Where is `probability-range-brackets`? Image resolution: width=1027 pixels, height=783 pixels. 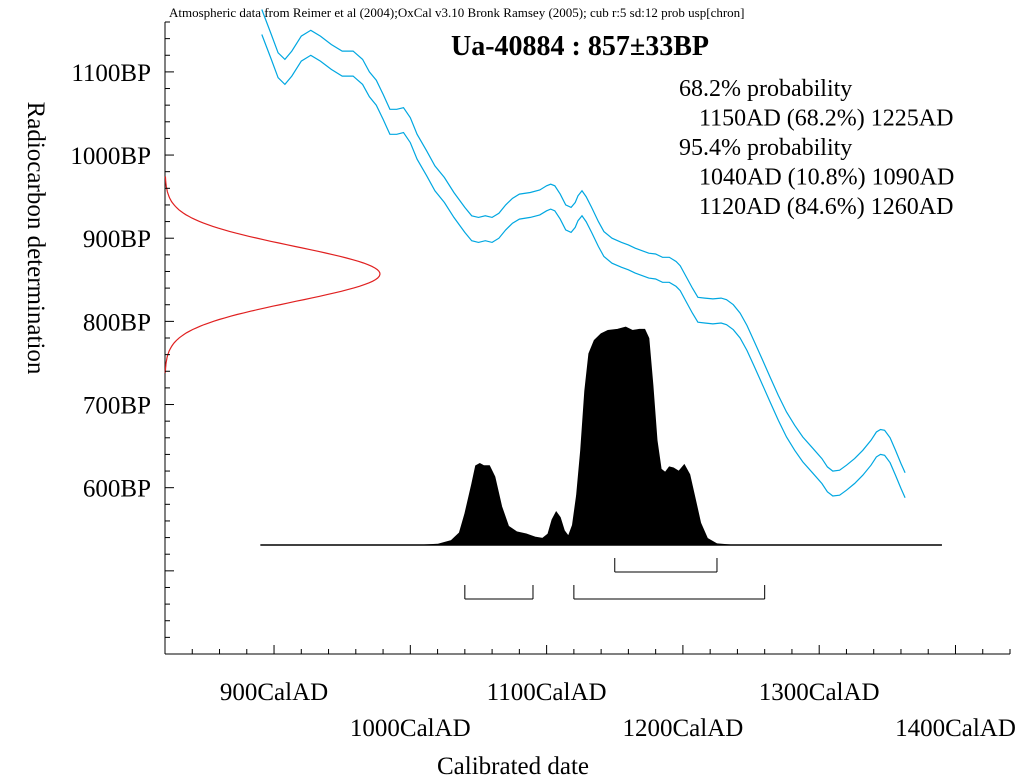
probability-range-brackets is located at coordinates (615, 579).